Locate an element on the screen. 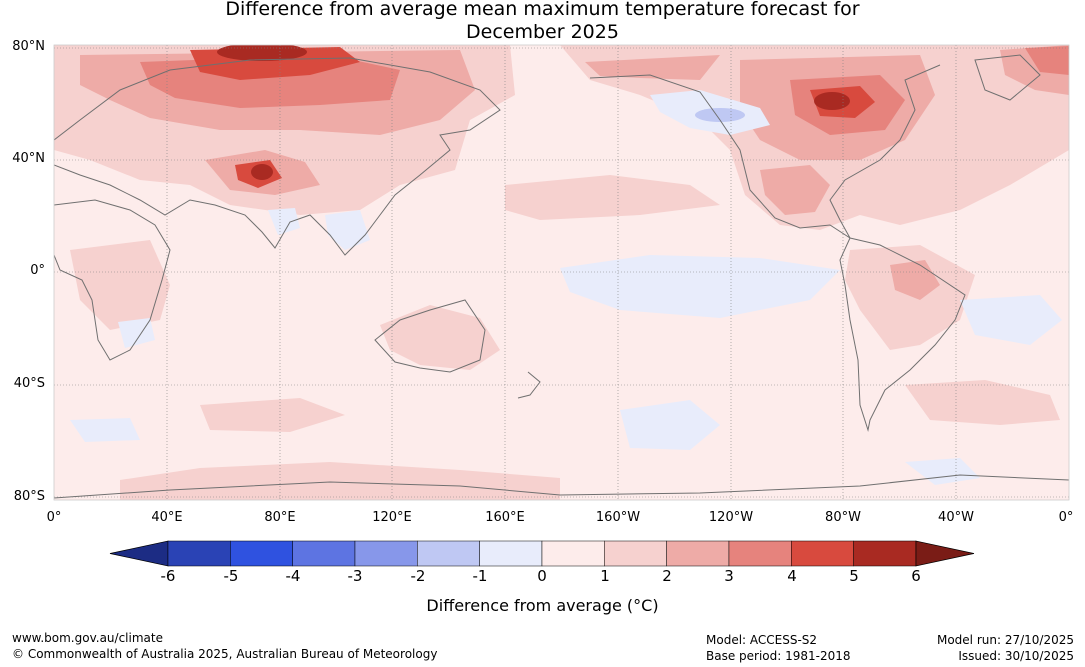 This screenshot has width=1085, height=667. south-america-warm-region is located at coordinates (910, 297).